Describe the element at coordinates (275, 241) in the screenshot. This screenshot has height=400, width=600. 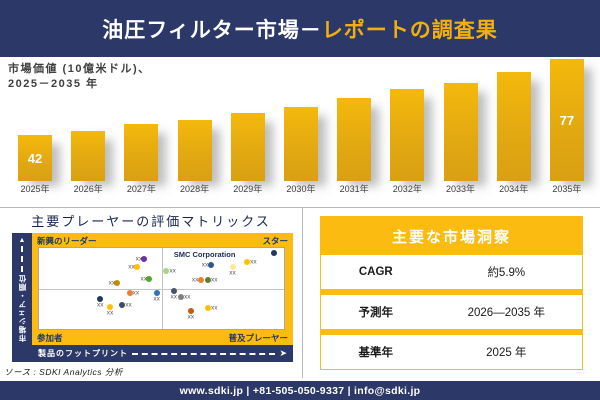
I see `quadrant-label-top-right: スター` at that location.